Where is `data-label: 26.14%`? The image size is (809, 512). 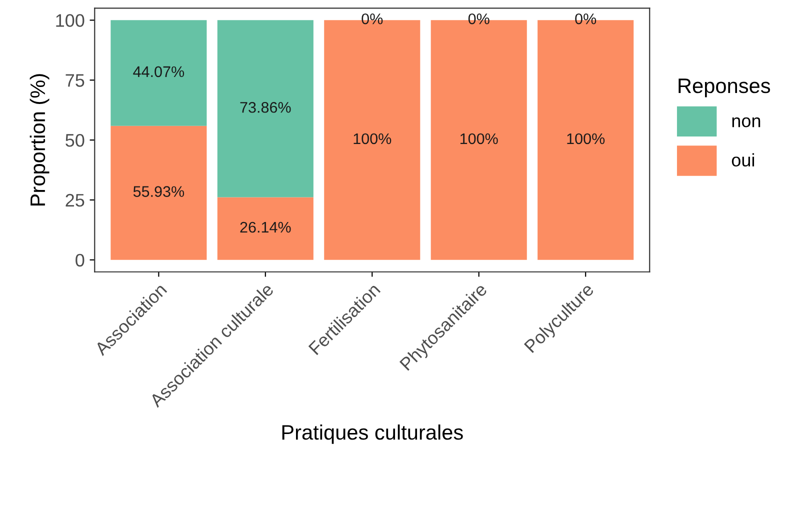 data-label: 26.14% is located at coordinates (265, 227).